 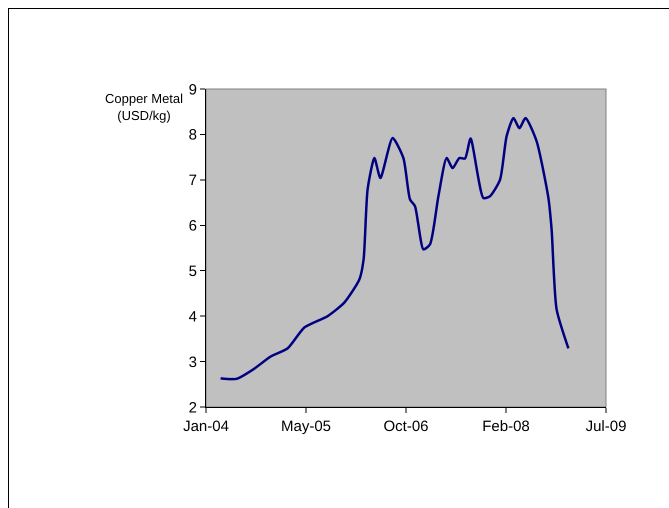 What do you see at coordinates (144, 107) in the screenshot?
I see `y-axis-title: Copper Metal (USD/kg)` at bounding box center [144, 107].